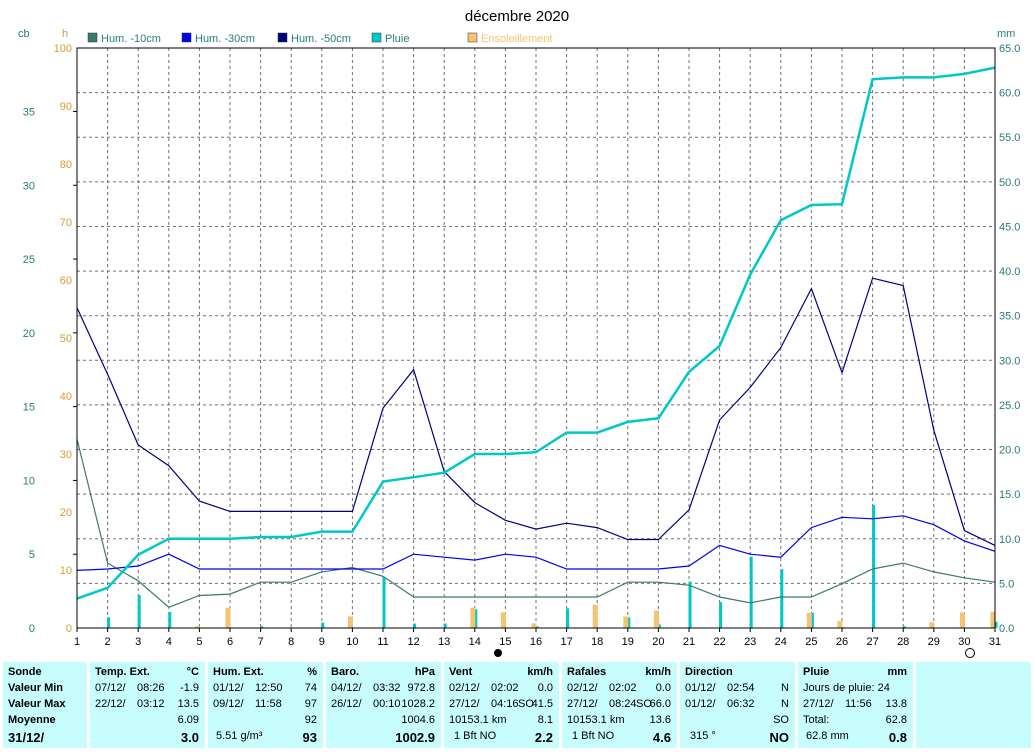 This screenshot has width=1034, height=752. I want to click on vent-beaufort: 1 Bft NO, so click(475, 736).